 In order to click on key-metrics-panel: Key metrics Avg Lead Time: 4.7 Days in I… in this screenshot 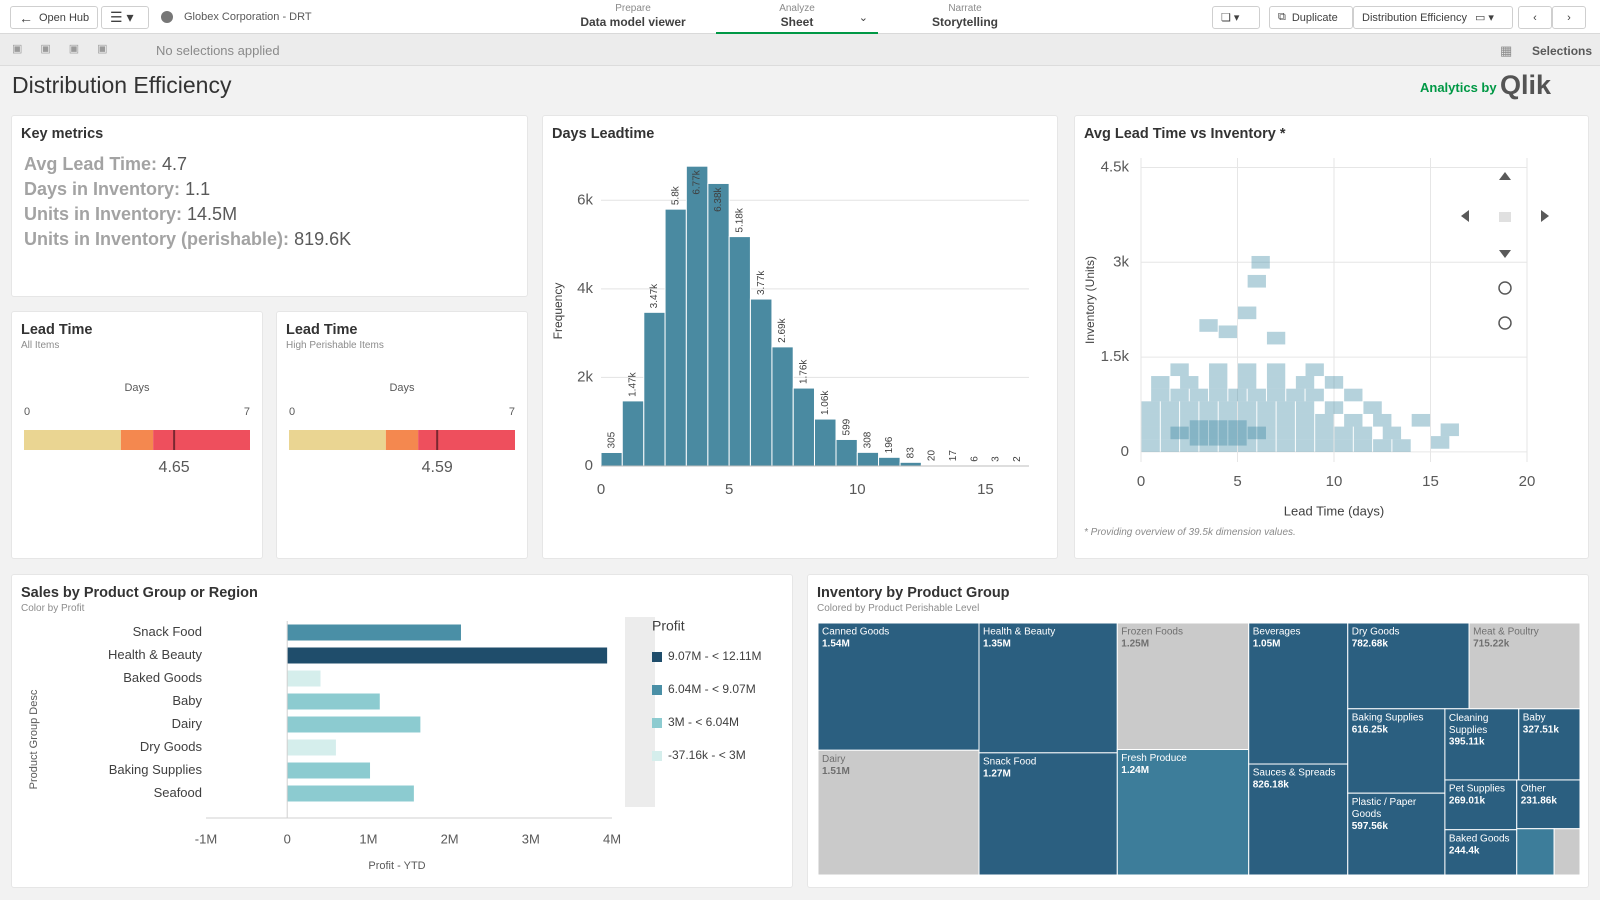, I will do `click(269, 206)`.